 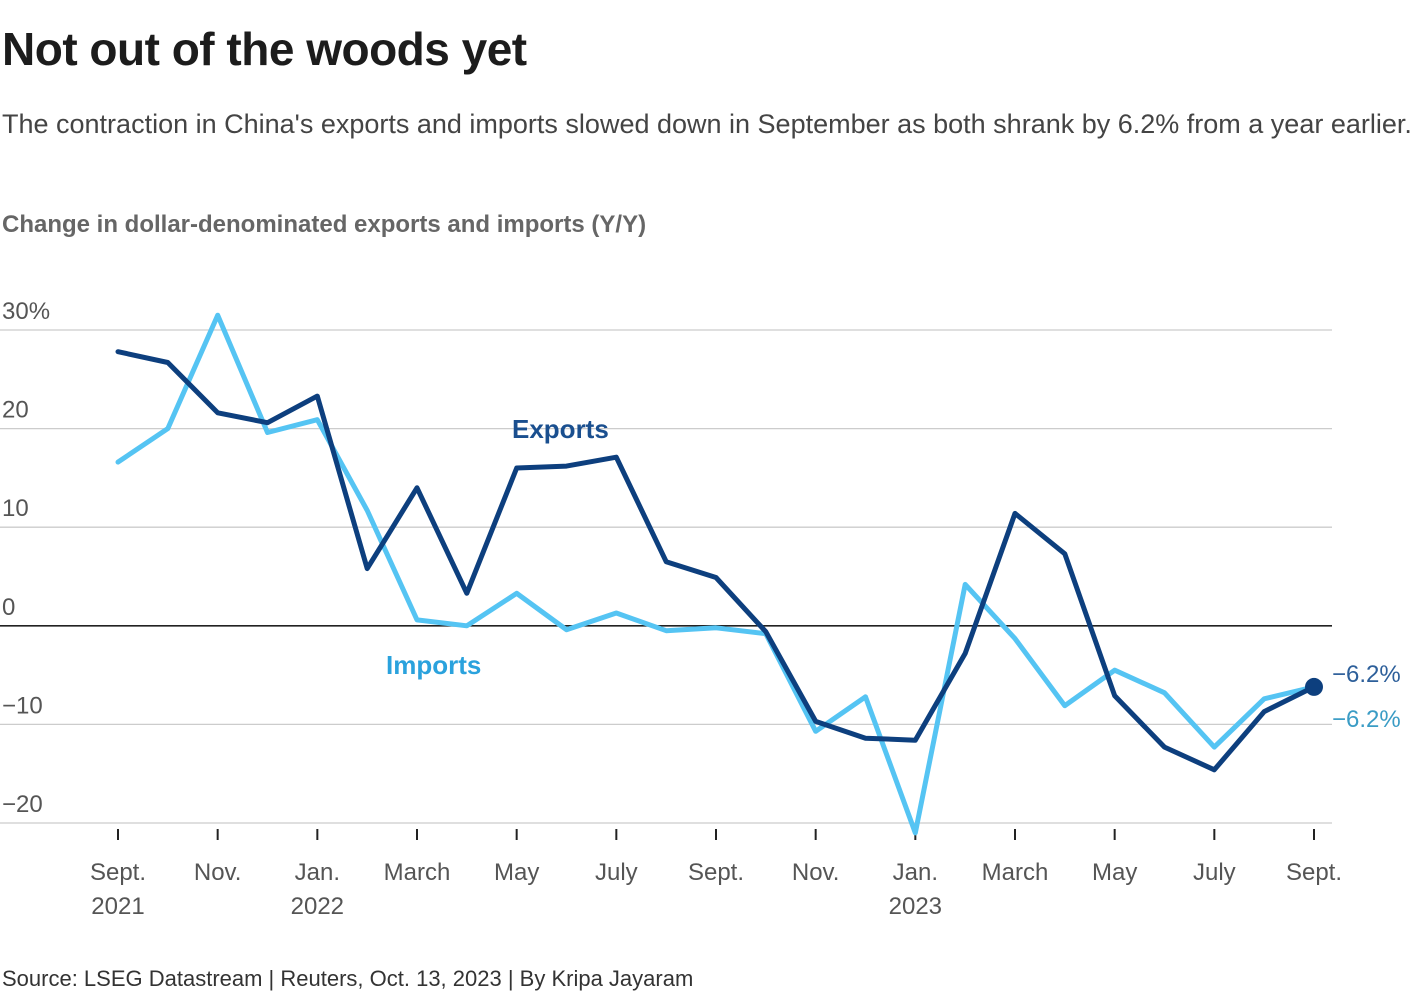 What do you see at coordinates (26, 311) in the screenshot?
I see `y-tick-label: 30%` at bounding box center [26, 311].